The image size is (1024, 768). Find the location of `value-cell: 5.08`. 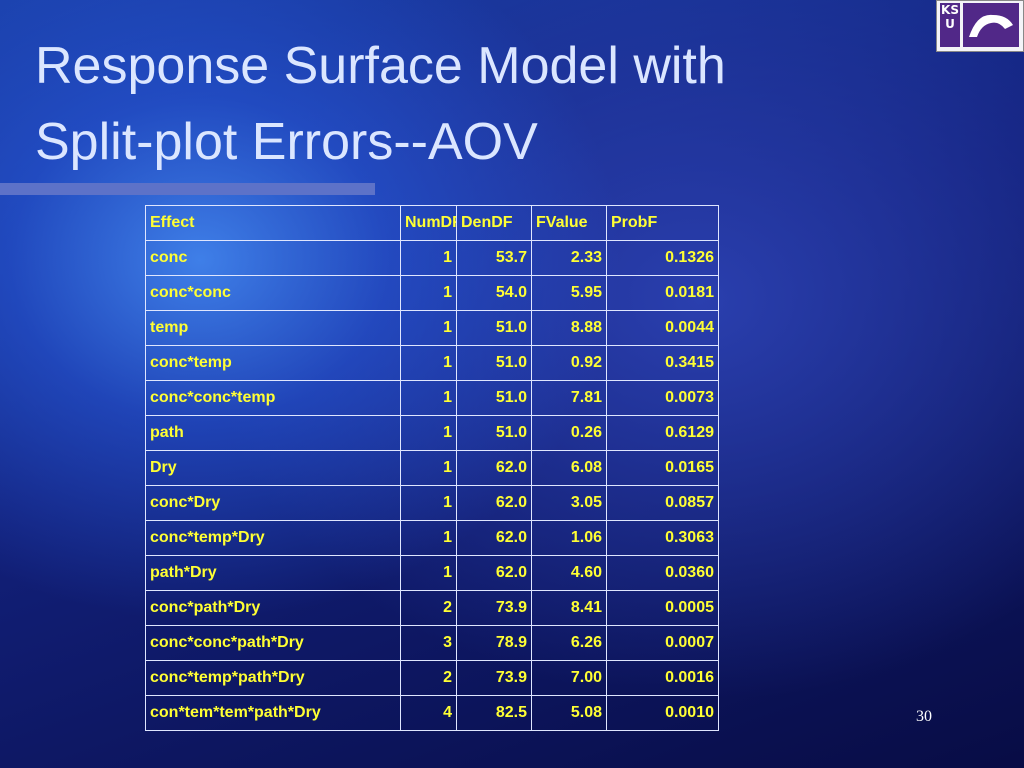

value-cell: 5.08 is located at coordinates (569, 713).